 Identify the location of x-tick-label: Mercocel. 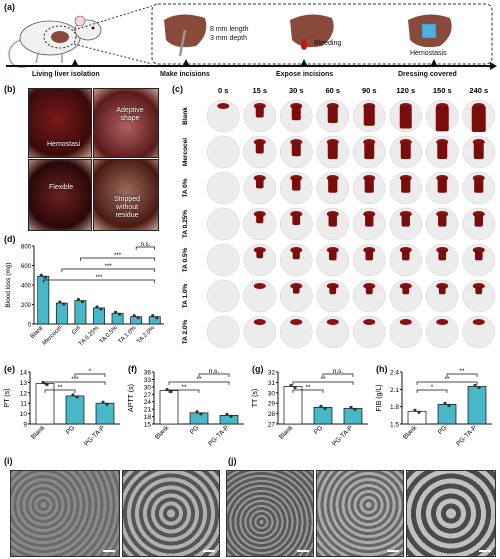
(52, 335).